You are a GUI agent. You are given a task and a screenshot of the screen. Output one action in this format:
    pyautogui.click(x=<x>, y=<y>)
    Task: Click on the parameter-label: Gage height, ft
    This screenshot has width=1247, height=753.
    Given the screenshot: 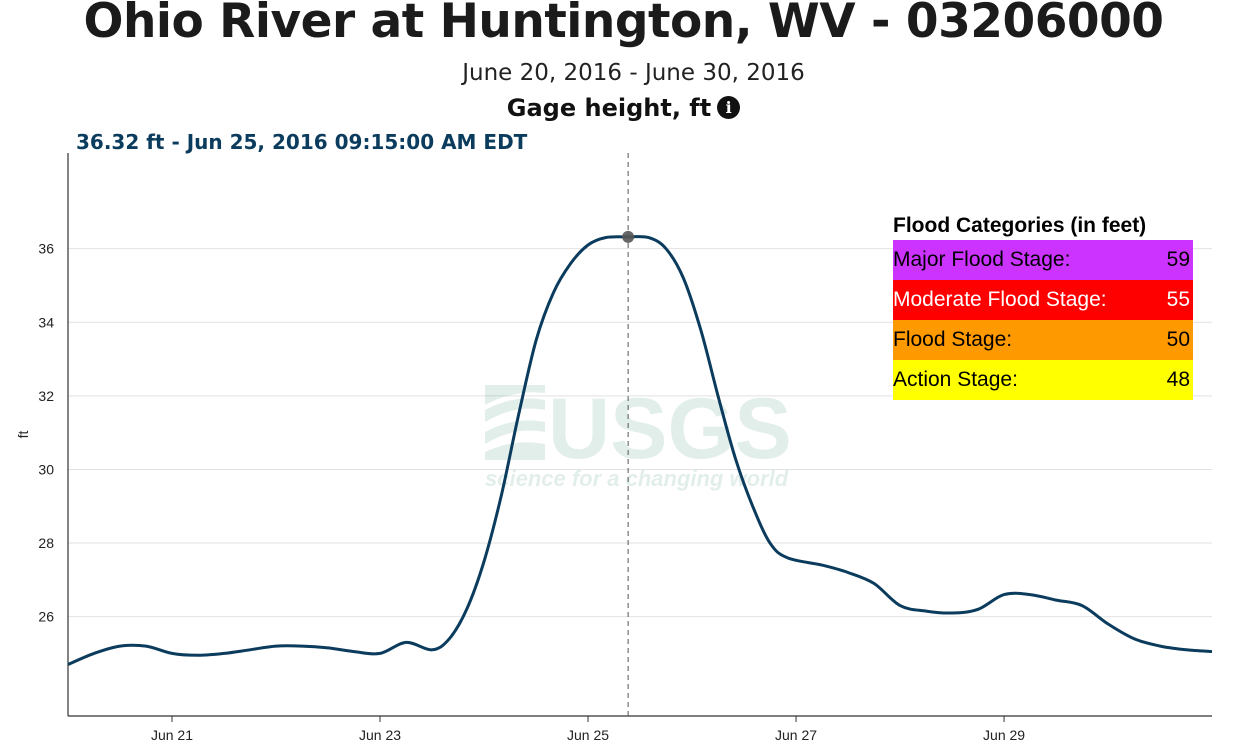 What is the action you would take?
    pyautogui.click(x=609, y=108)
    